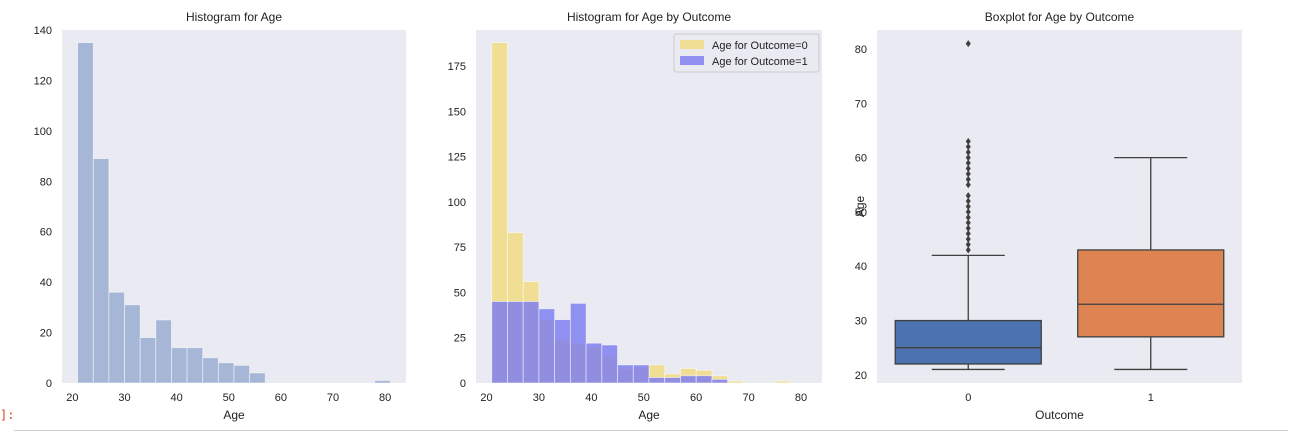 The height and width of the screenshot is (434, 1298). I want to click on chart-title: Histogram for Age by Outcome, so click(649, 17).